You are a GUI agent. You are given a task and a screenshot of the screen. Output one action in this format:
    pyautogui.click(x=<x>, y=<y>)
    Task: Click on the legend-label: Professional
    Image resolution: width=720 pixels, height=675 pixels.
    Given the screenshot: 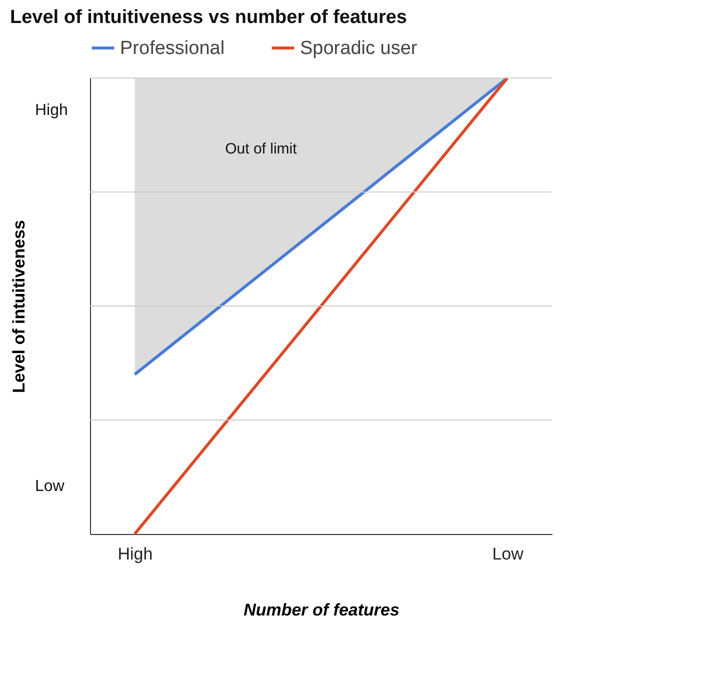 What is the action you would take?
    pyautogui.click(x=172, y=48)
    